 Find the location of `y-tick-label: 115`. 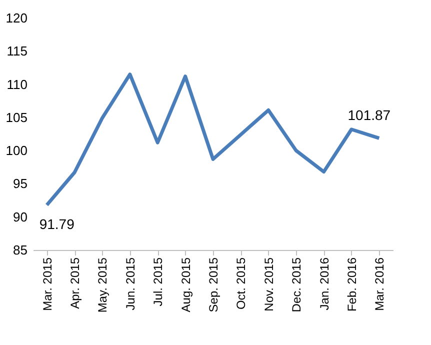

y-tick-label: 115 is located at coordinates (17, 51).